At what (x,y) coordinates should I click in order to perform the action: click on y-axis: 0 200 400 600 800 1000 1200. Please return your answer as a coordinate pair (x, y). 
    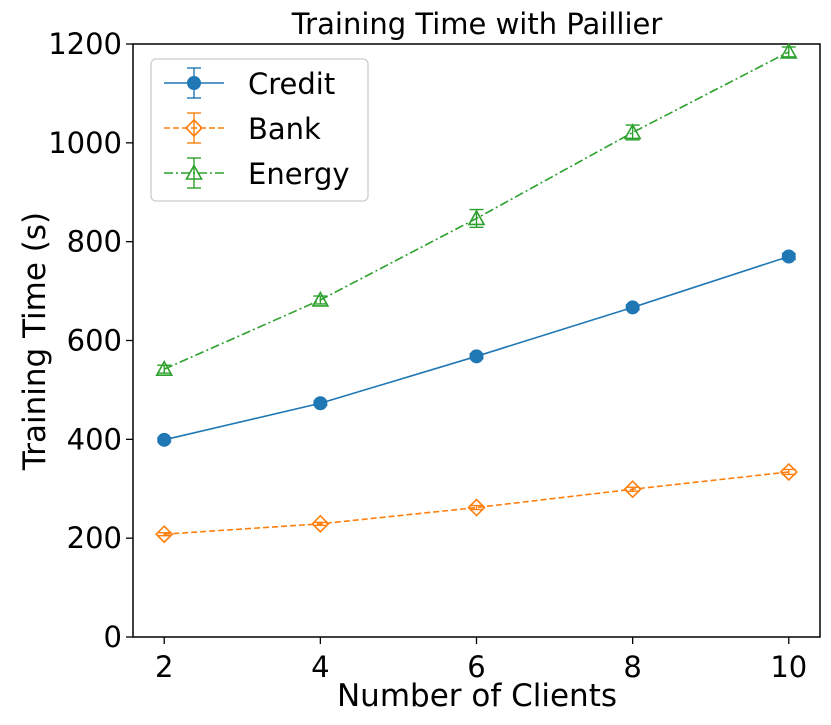
    Looking at the image, I should click on (90, 340).